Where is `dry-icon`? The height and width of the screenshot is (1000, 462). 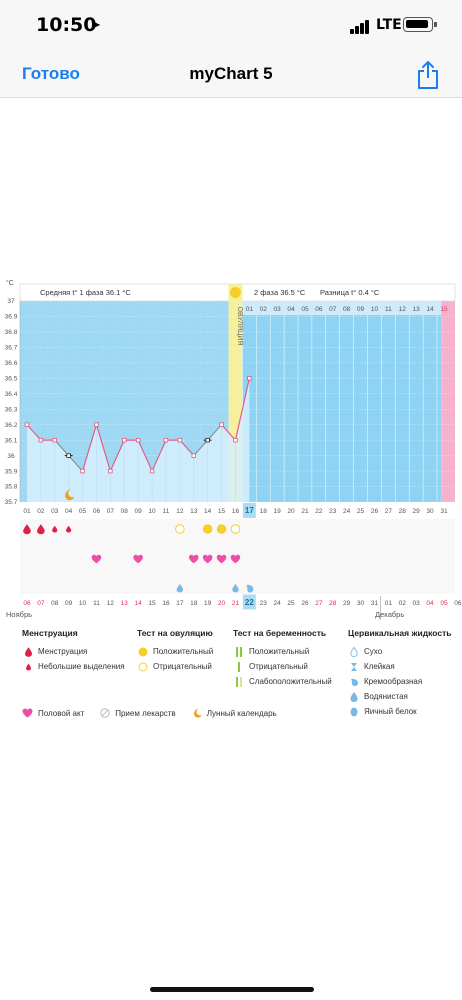
dry-icon is located at coordinates (354, 651).